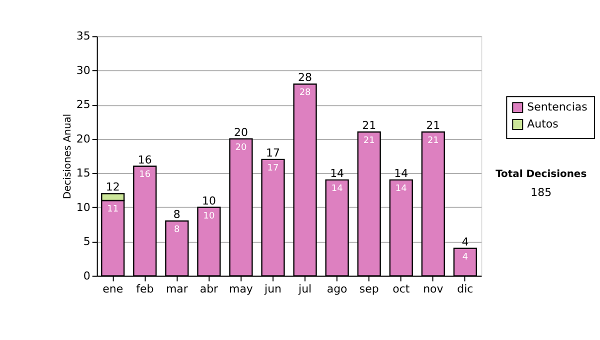  Describe the element at coordinates (465, 241) in the screenshot. I see `total-label: 4` at that location.